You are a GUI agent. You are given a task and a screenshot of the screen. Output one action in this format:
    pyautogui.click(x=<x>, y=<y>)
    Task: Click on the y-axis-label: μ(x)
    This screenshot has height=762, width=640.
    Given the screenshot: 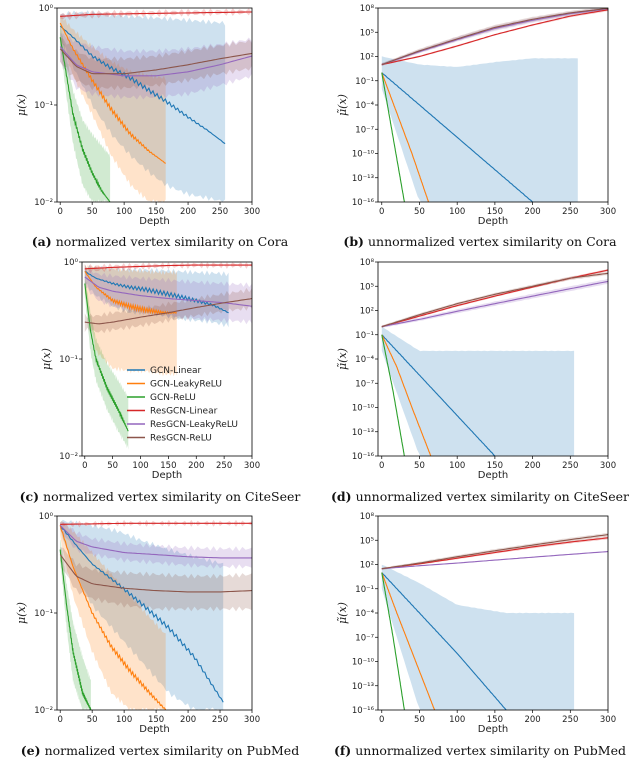 What is the action you would take?
    pyautogui.click(x=21, y=105)
    